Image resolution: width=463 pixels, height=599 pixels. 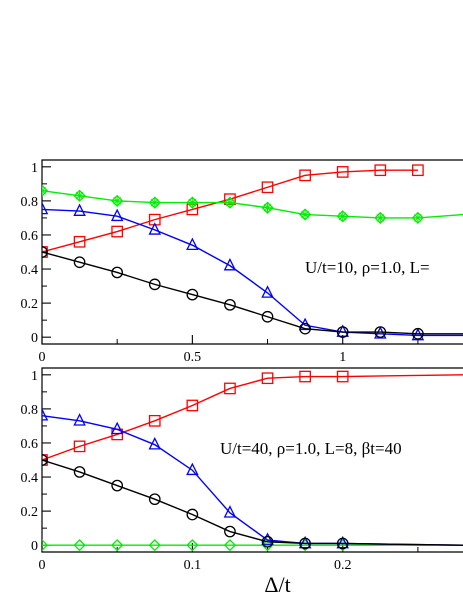 I want to click on x-tick-label: 0.1, so click(x=193, y=565).